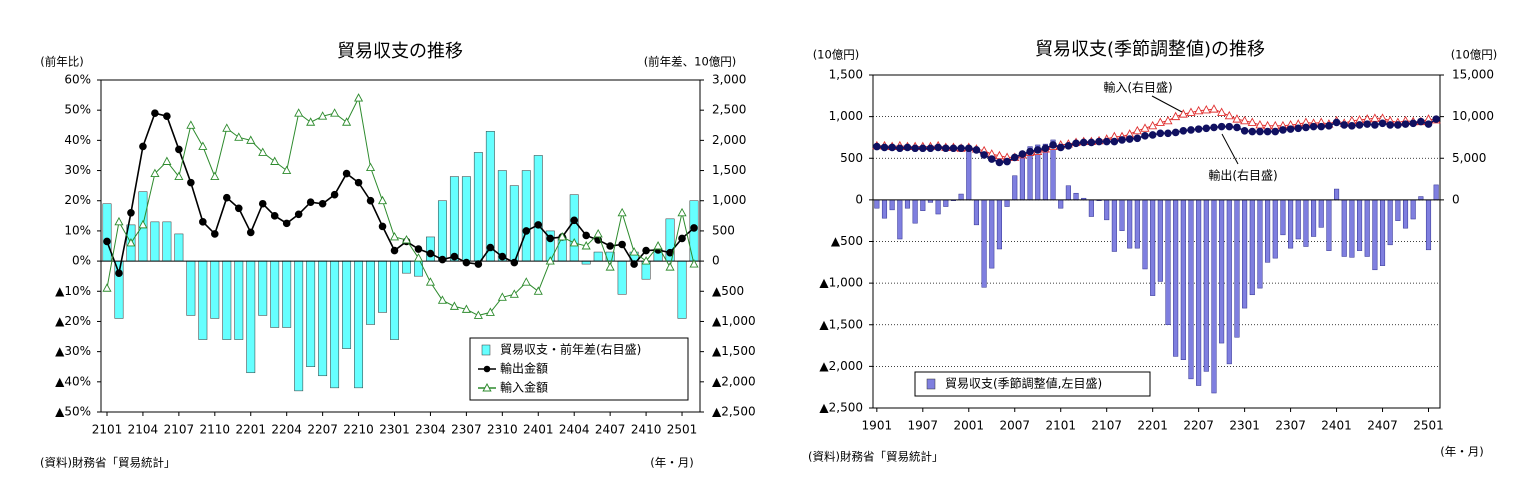  What do you see at coordinates (77, 200) in the screenshot?
I see `y-tick-label: 20%` at bounding box center [77, 200].